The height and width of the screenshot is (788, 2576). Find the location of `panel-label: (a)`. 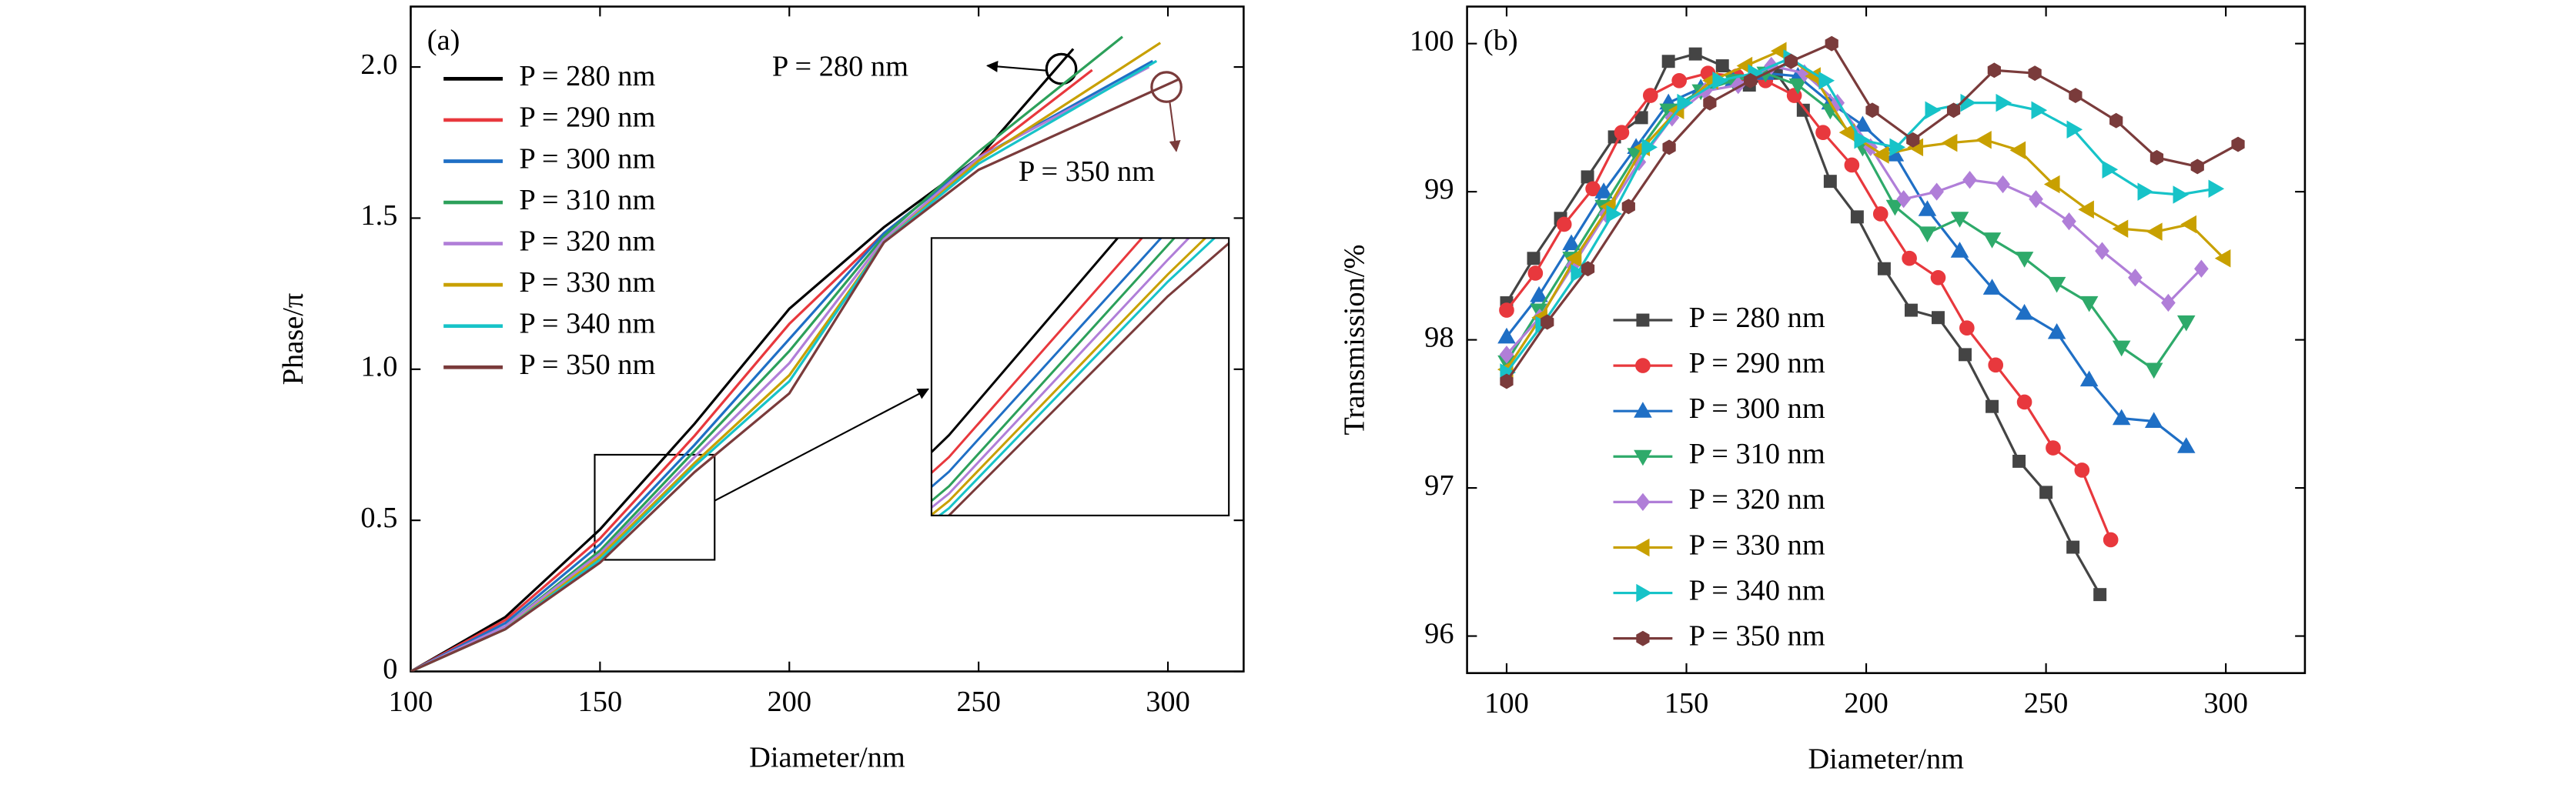

panel-label: (a) is located at coordinates (444, 40).